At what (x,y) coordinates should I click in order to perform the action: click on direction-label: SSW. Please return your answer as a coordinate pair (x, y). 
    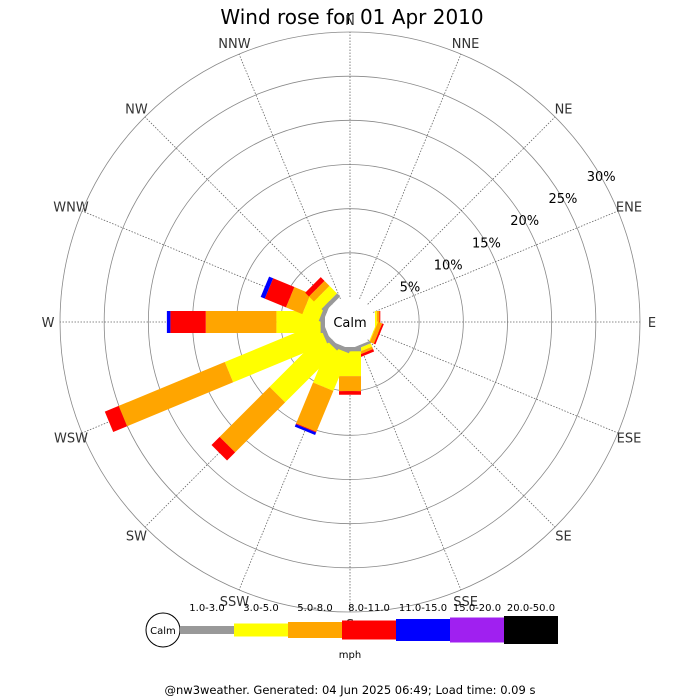
    Looking at the image, I should click on (235, 602).